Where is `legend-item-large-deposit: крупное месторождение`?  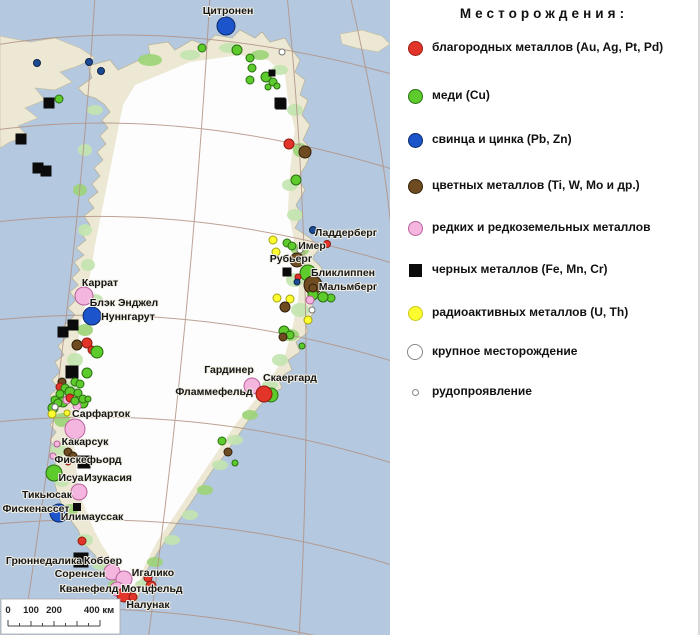
legend-item-large-deposit: крупное месторождение is located at coordinates (547, 352).